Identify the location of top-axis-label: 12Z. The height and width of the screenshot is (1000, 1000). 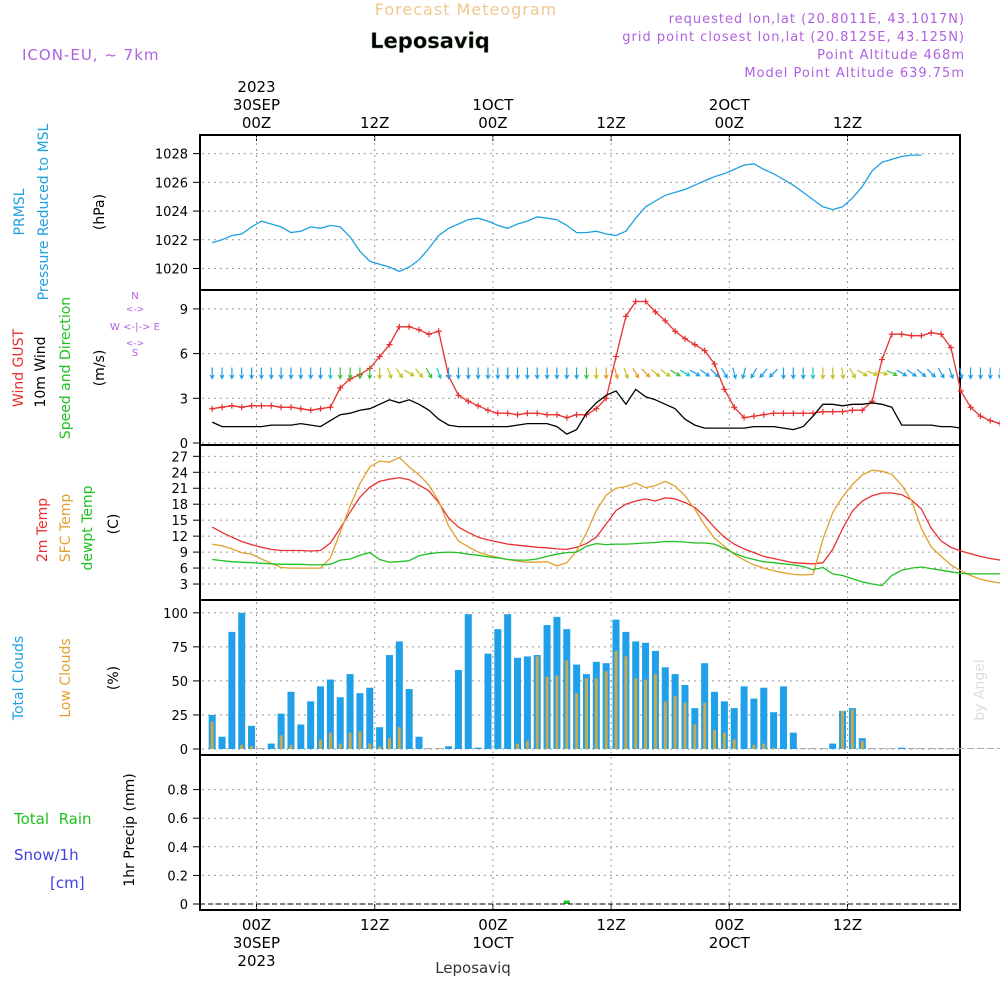
(847, 123).